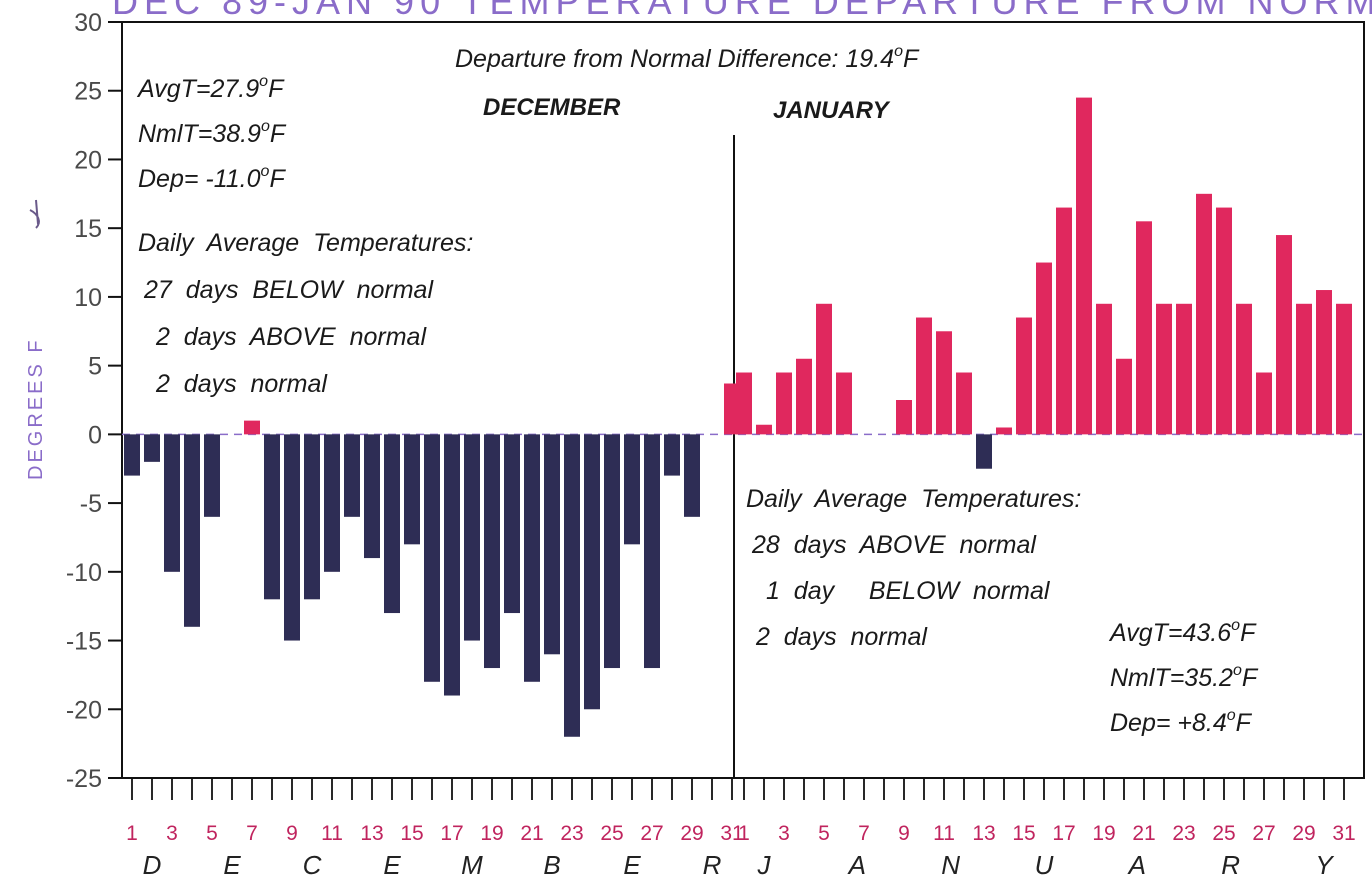 Image resolution: width=1372 pixels, height=880 pixels. What do you see at coordinates (88, 92) in the screenshot?
I see `y-tick-label: 25` at bounding box center [88, 92].